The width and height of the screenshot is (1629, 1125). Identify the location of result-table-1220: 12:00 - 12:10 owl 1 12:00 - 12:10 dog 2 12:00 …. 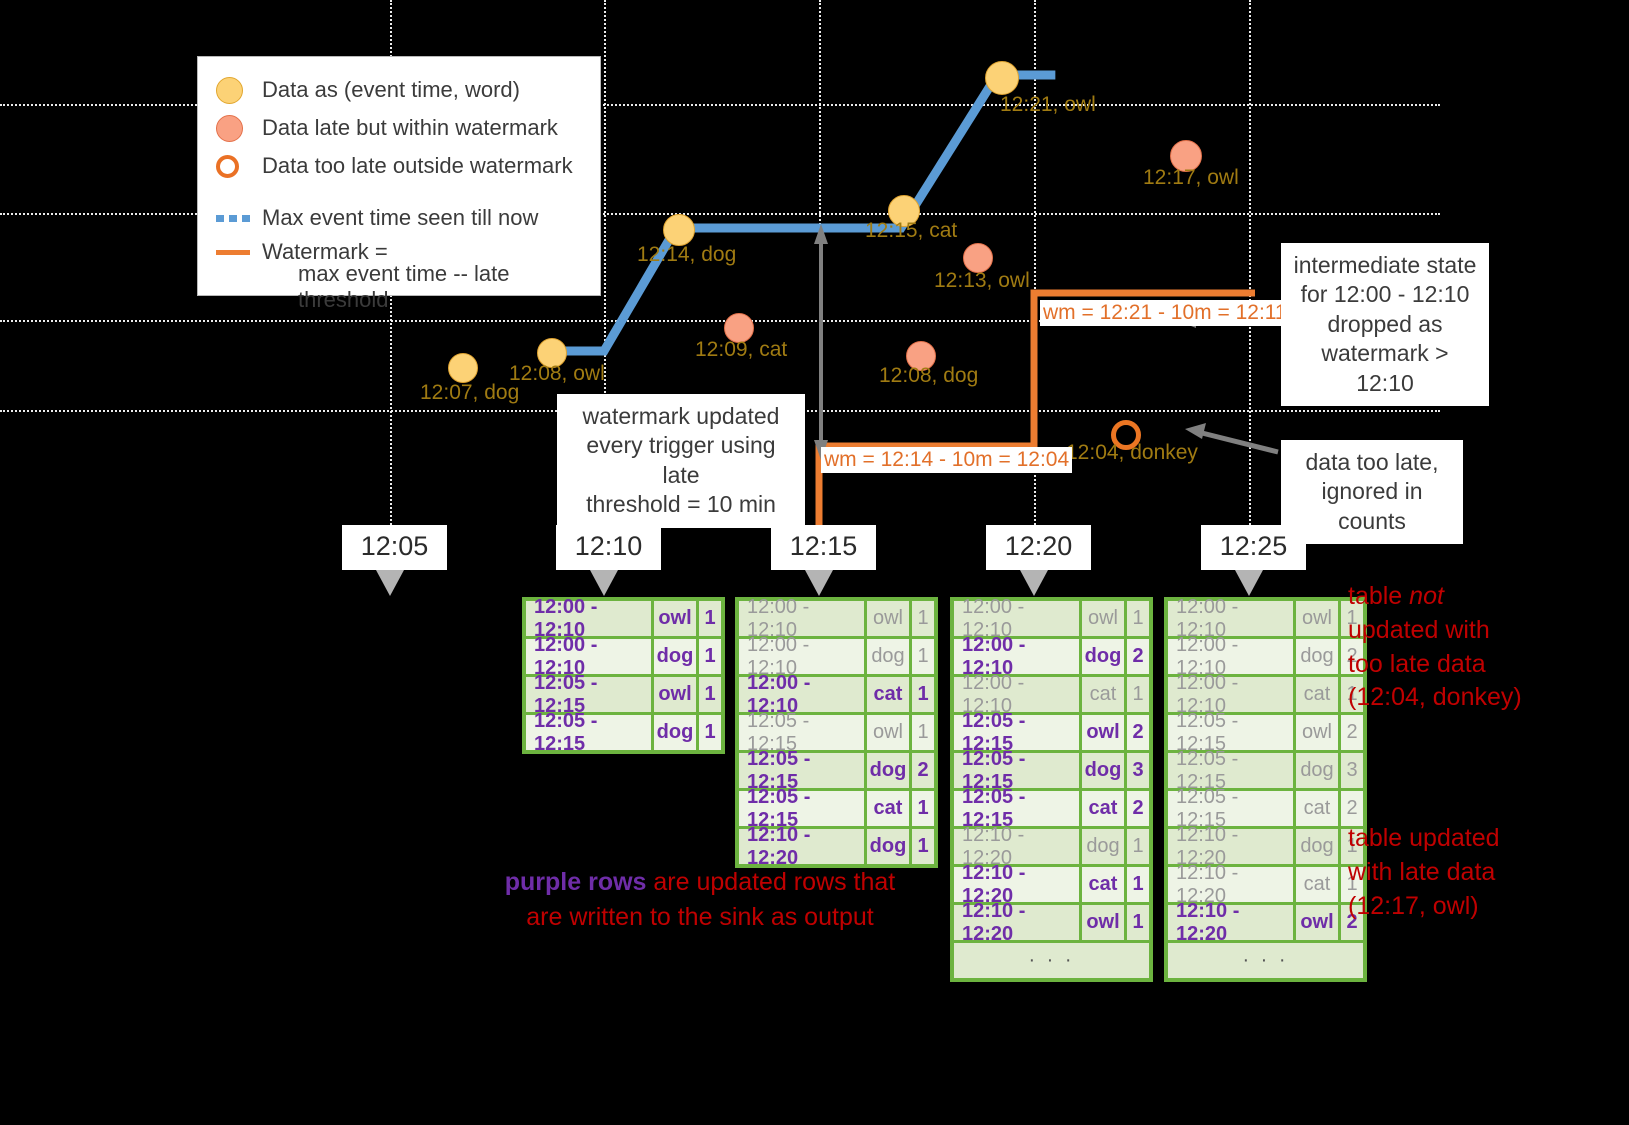
(1051, 789).